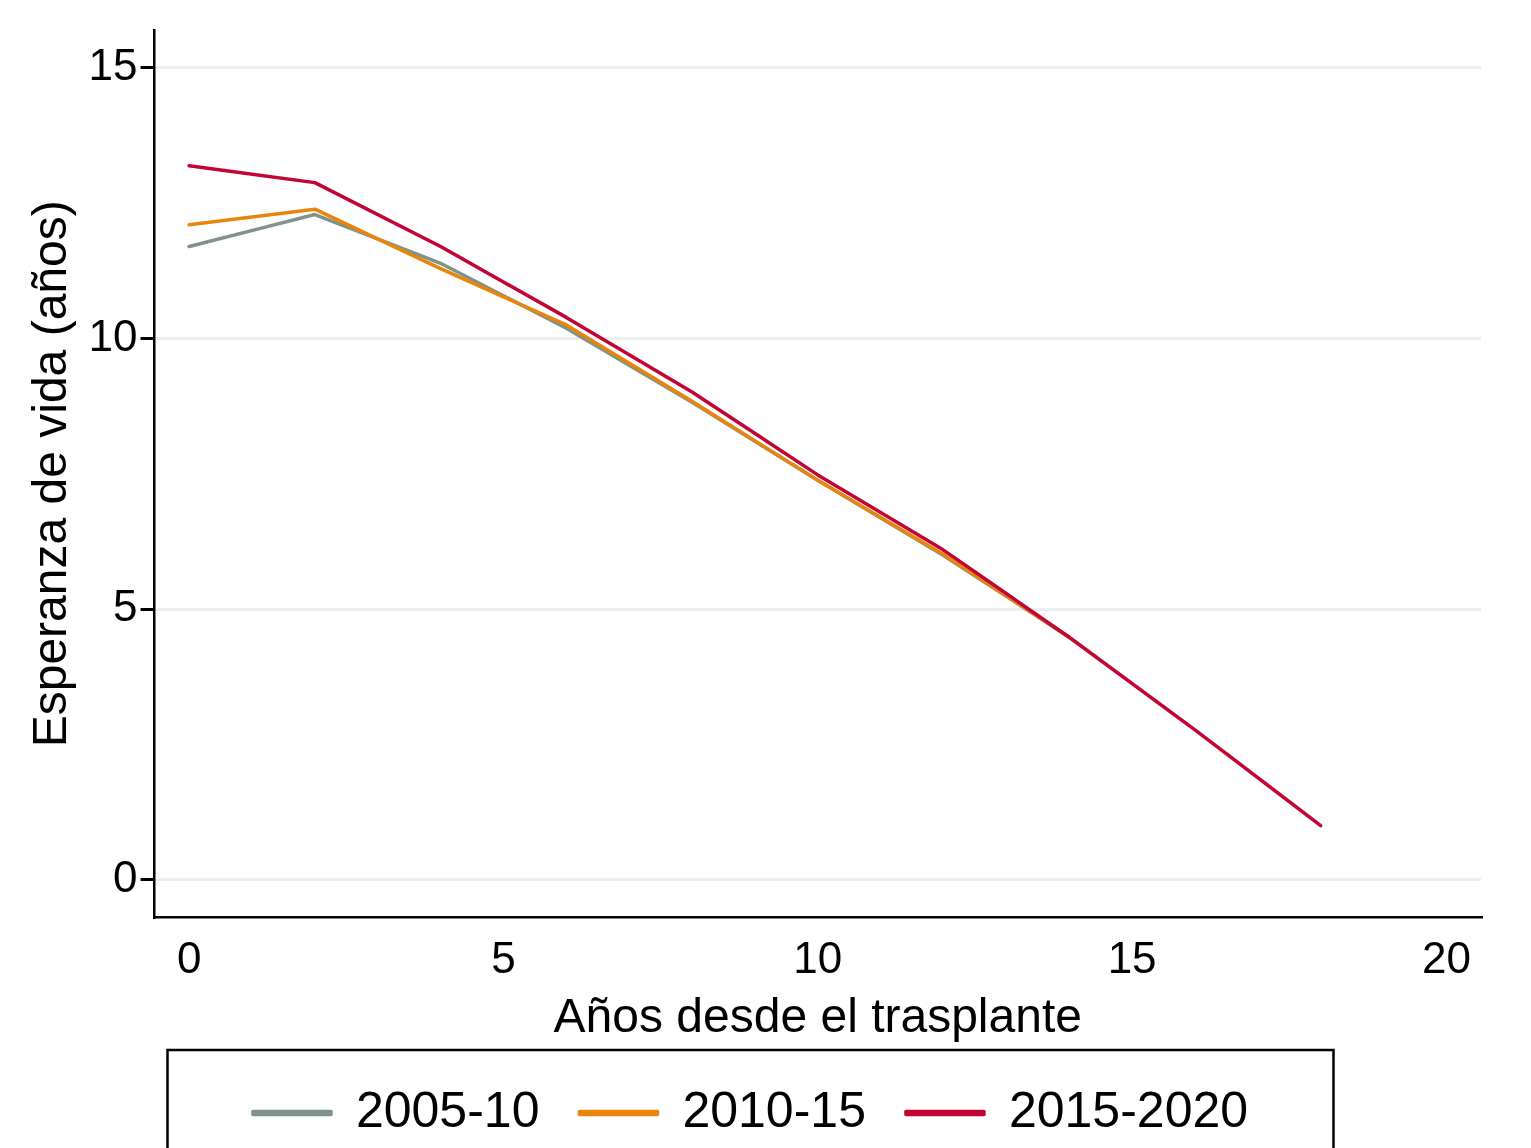  What do you see at coordinates (1132, 958) in the screenshot?
I see `x-tick-label: 15` at bounding box center [1132, 958].